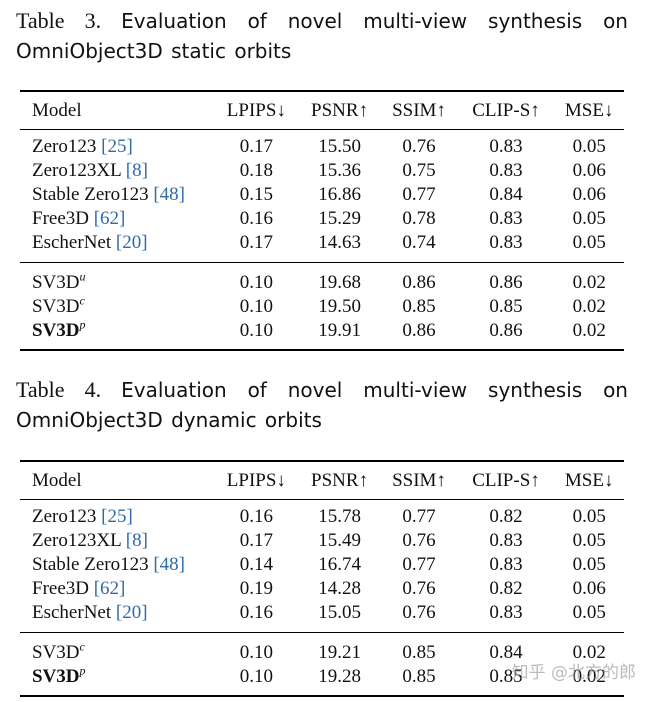 This screenshot has width=650, height=702. I want to click on model-name: Free3D, so click(60, 218).